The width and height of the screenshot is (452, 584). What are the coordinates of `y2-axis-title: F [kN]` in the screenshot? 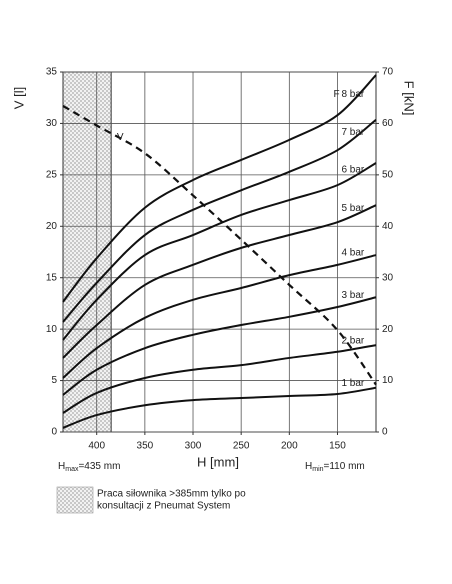 It's located at (409, 98).